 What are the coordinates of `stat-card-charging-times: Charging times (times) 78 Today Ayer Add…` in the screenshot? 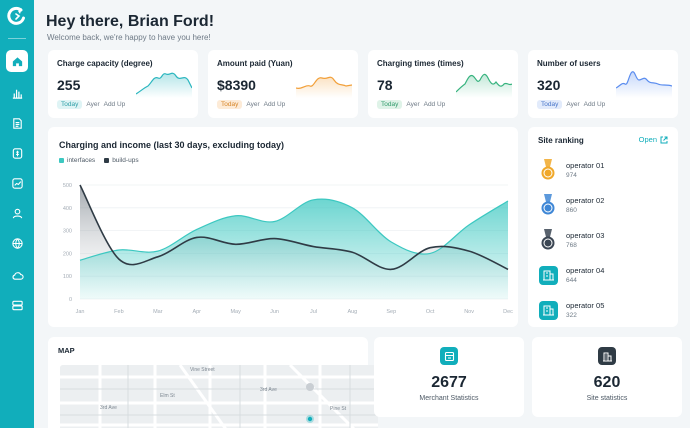 It's located at (443, 84).